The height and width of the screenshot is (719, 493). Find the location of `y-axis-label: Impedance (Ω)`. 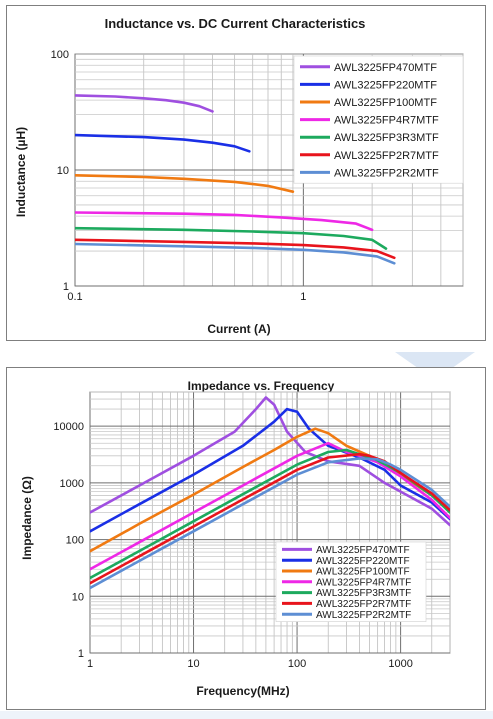

y-axis-label: Impedance (Ω) is located at coordinates (27, 518).